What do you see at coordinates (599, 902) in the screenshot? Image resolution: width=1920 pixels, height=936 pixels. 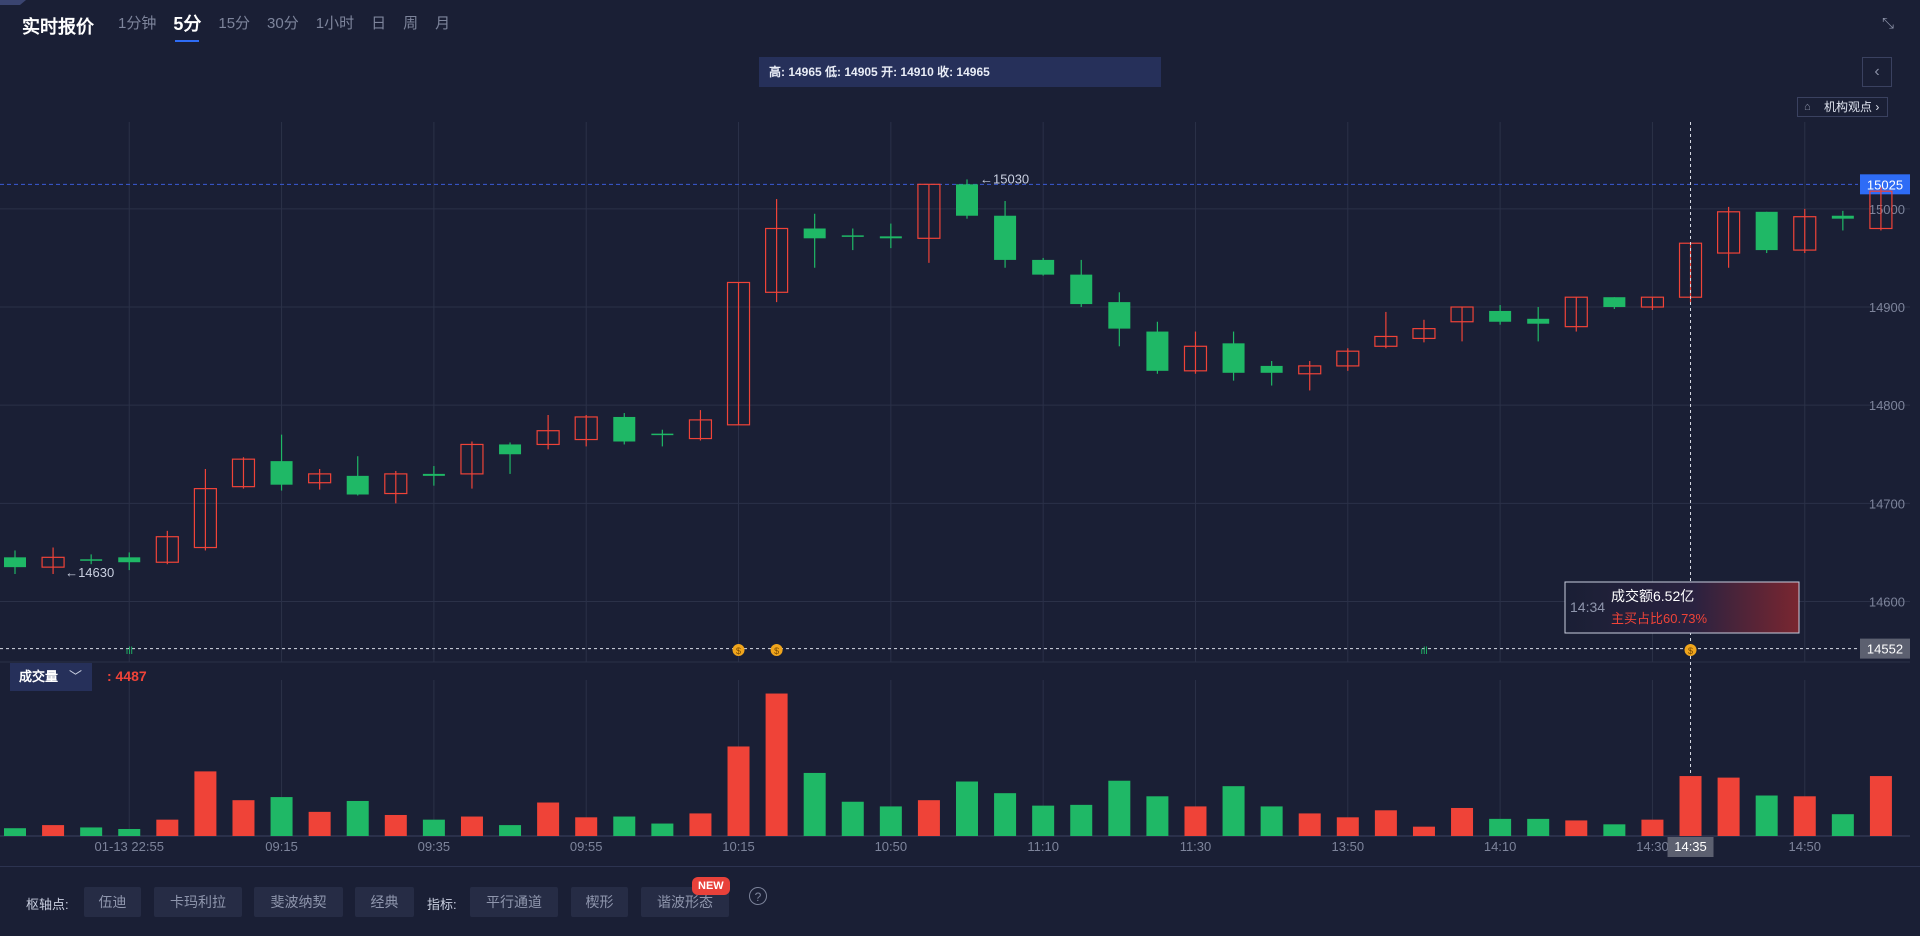 I see `wedge-button: 楔形` at bounding box center [599, 902].